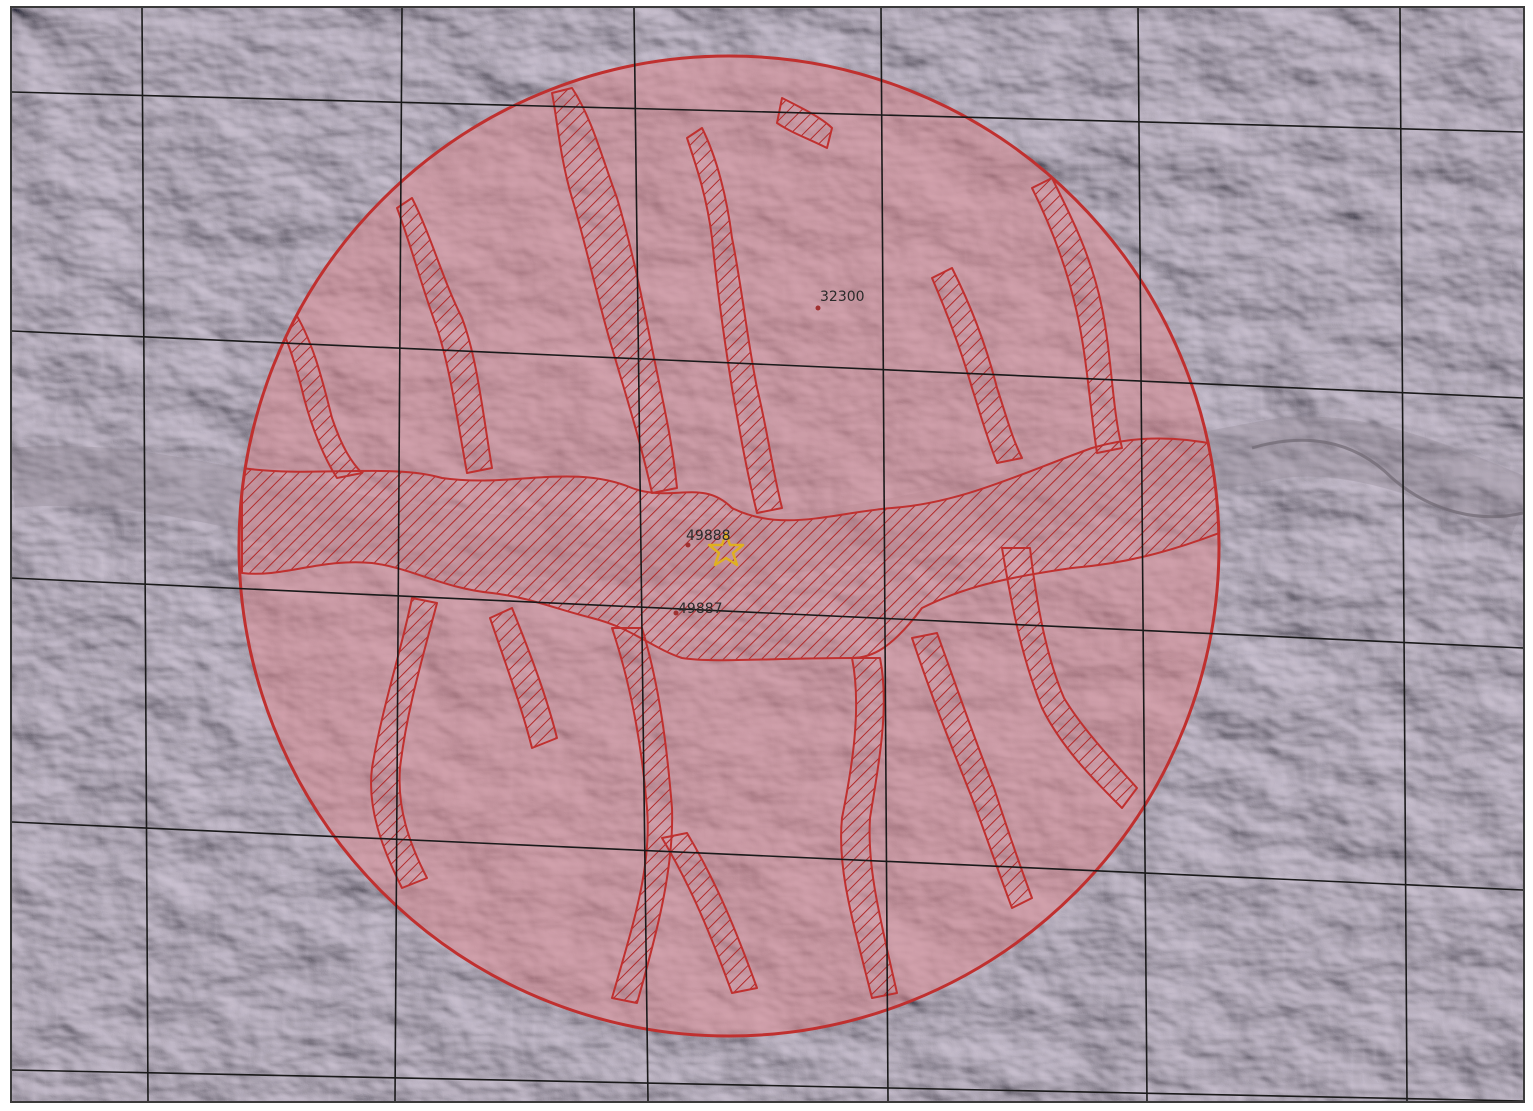 The height and width of the screenshot is (1111, 1533). What do you see at coordinates (398, 554) in the screenshot?
I see `grid-line-v2` at bounding box center [398, 554].